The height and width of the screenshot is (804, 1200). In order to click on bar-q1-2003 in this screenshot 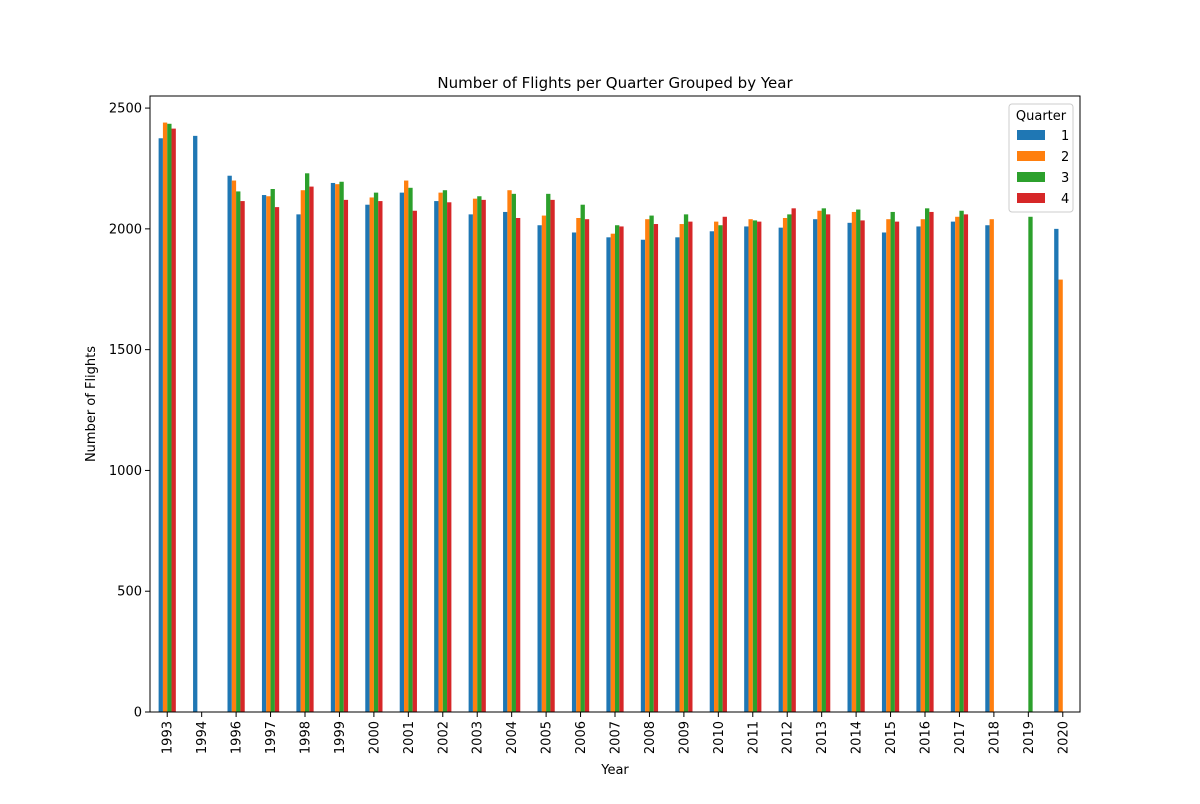, I will do `click(470, 463)`.